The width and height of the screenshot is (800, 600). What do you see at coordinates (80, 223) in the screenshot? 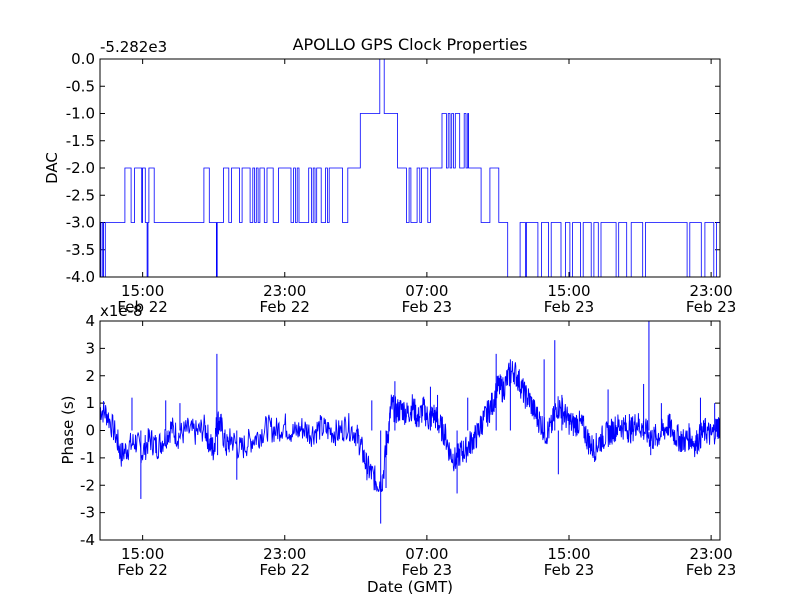
I see `y-tick-label: -3.0` at bounding box center [80, 223].